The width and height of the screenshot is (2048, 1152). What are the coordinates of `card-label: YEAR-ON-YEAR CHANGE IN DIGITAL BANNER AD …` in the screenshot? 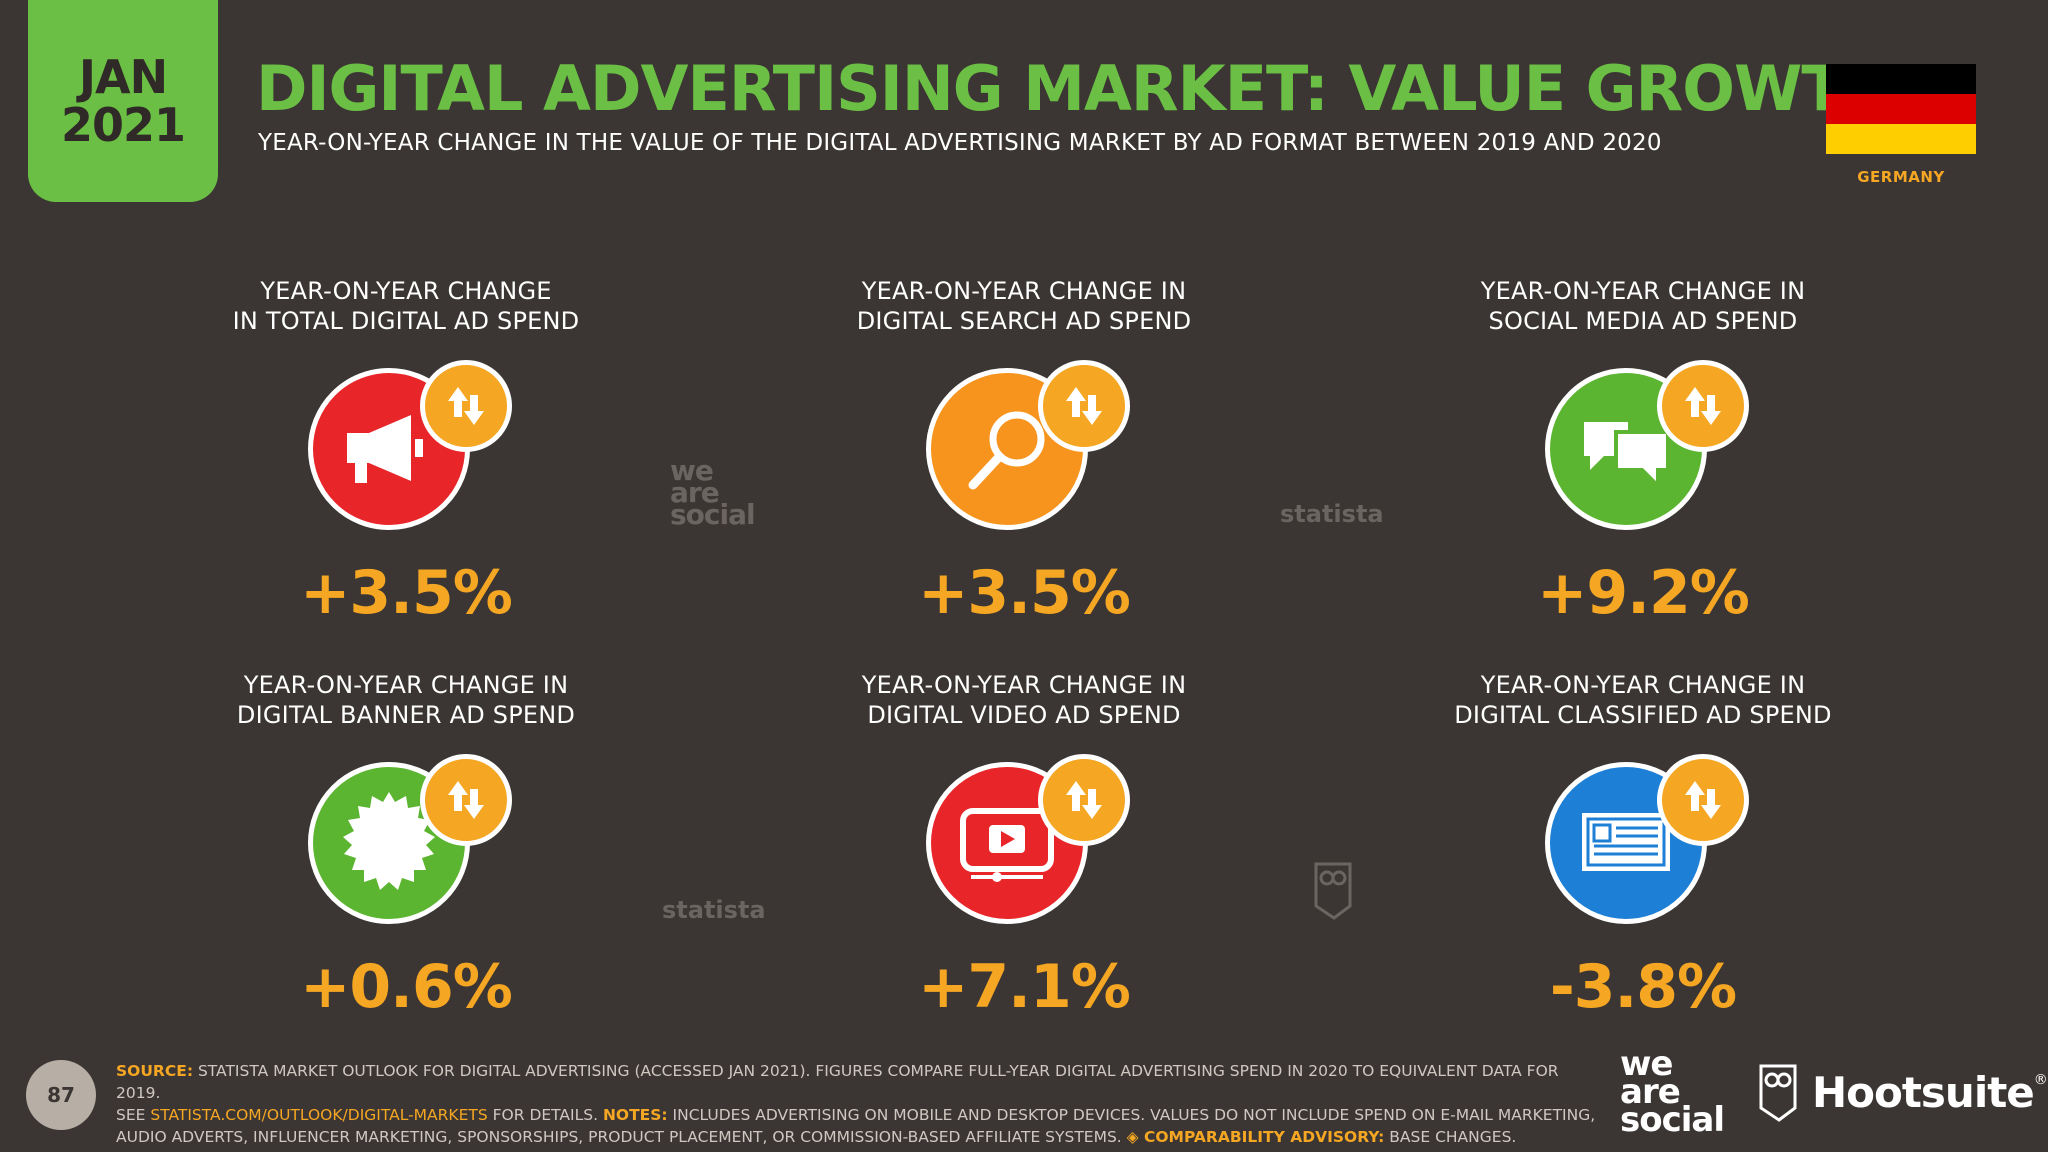 It's located at (406, 700).